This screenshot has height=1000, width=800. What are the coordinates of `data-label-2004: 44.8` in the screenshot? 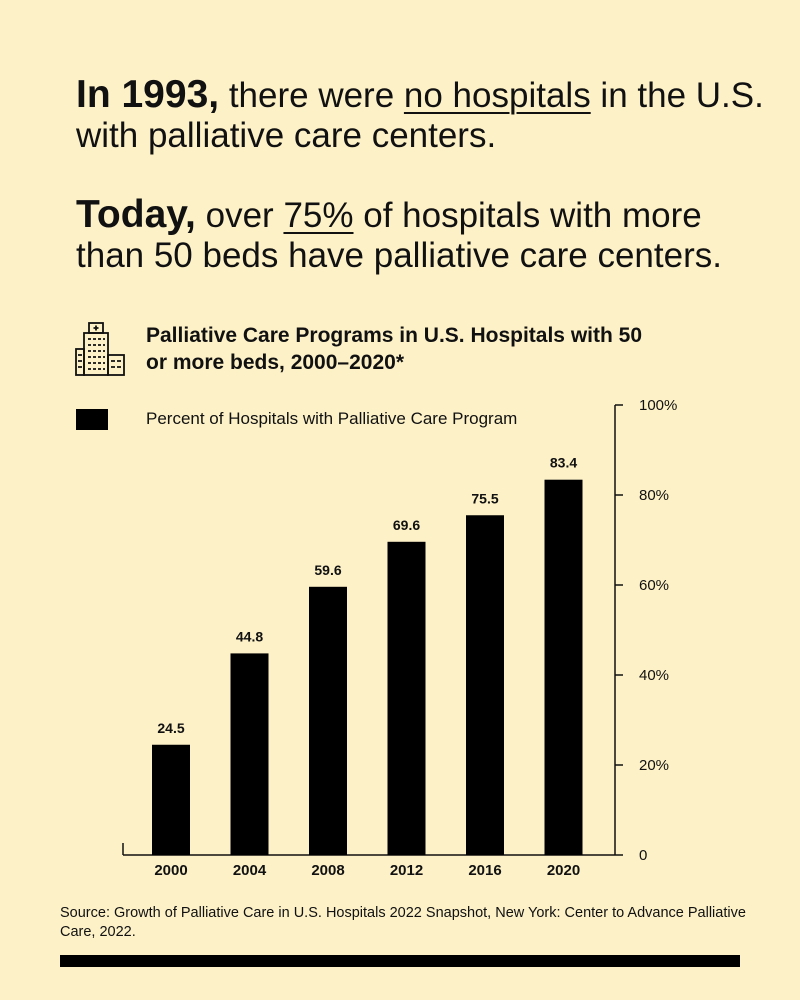 It's located at (249, 636).